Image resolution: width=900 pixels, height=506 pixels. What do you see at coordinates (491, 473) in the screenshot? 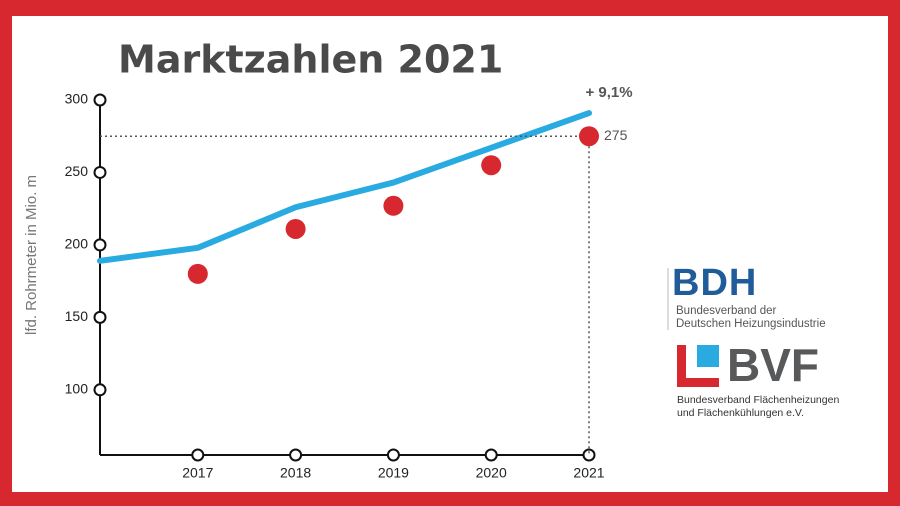
I see `x-tick-label: 2020` at bounding box center [491, 473].